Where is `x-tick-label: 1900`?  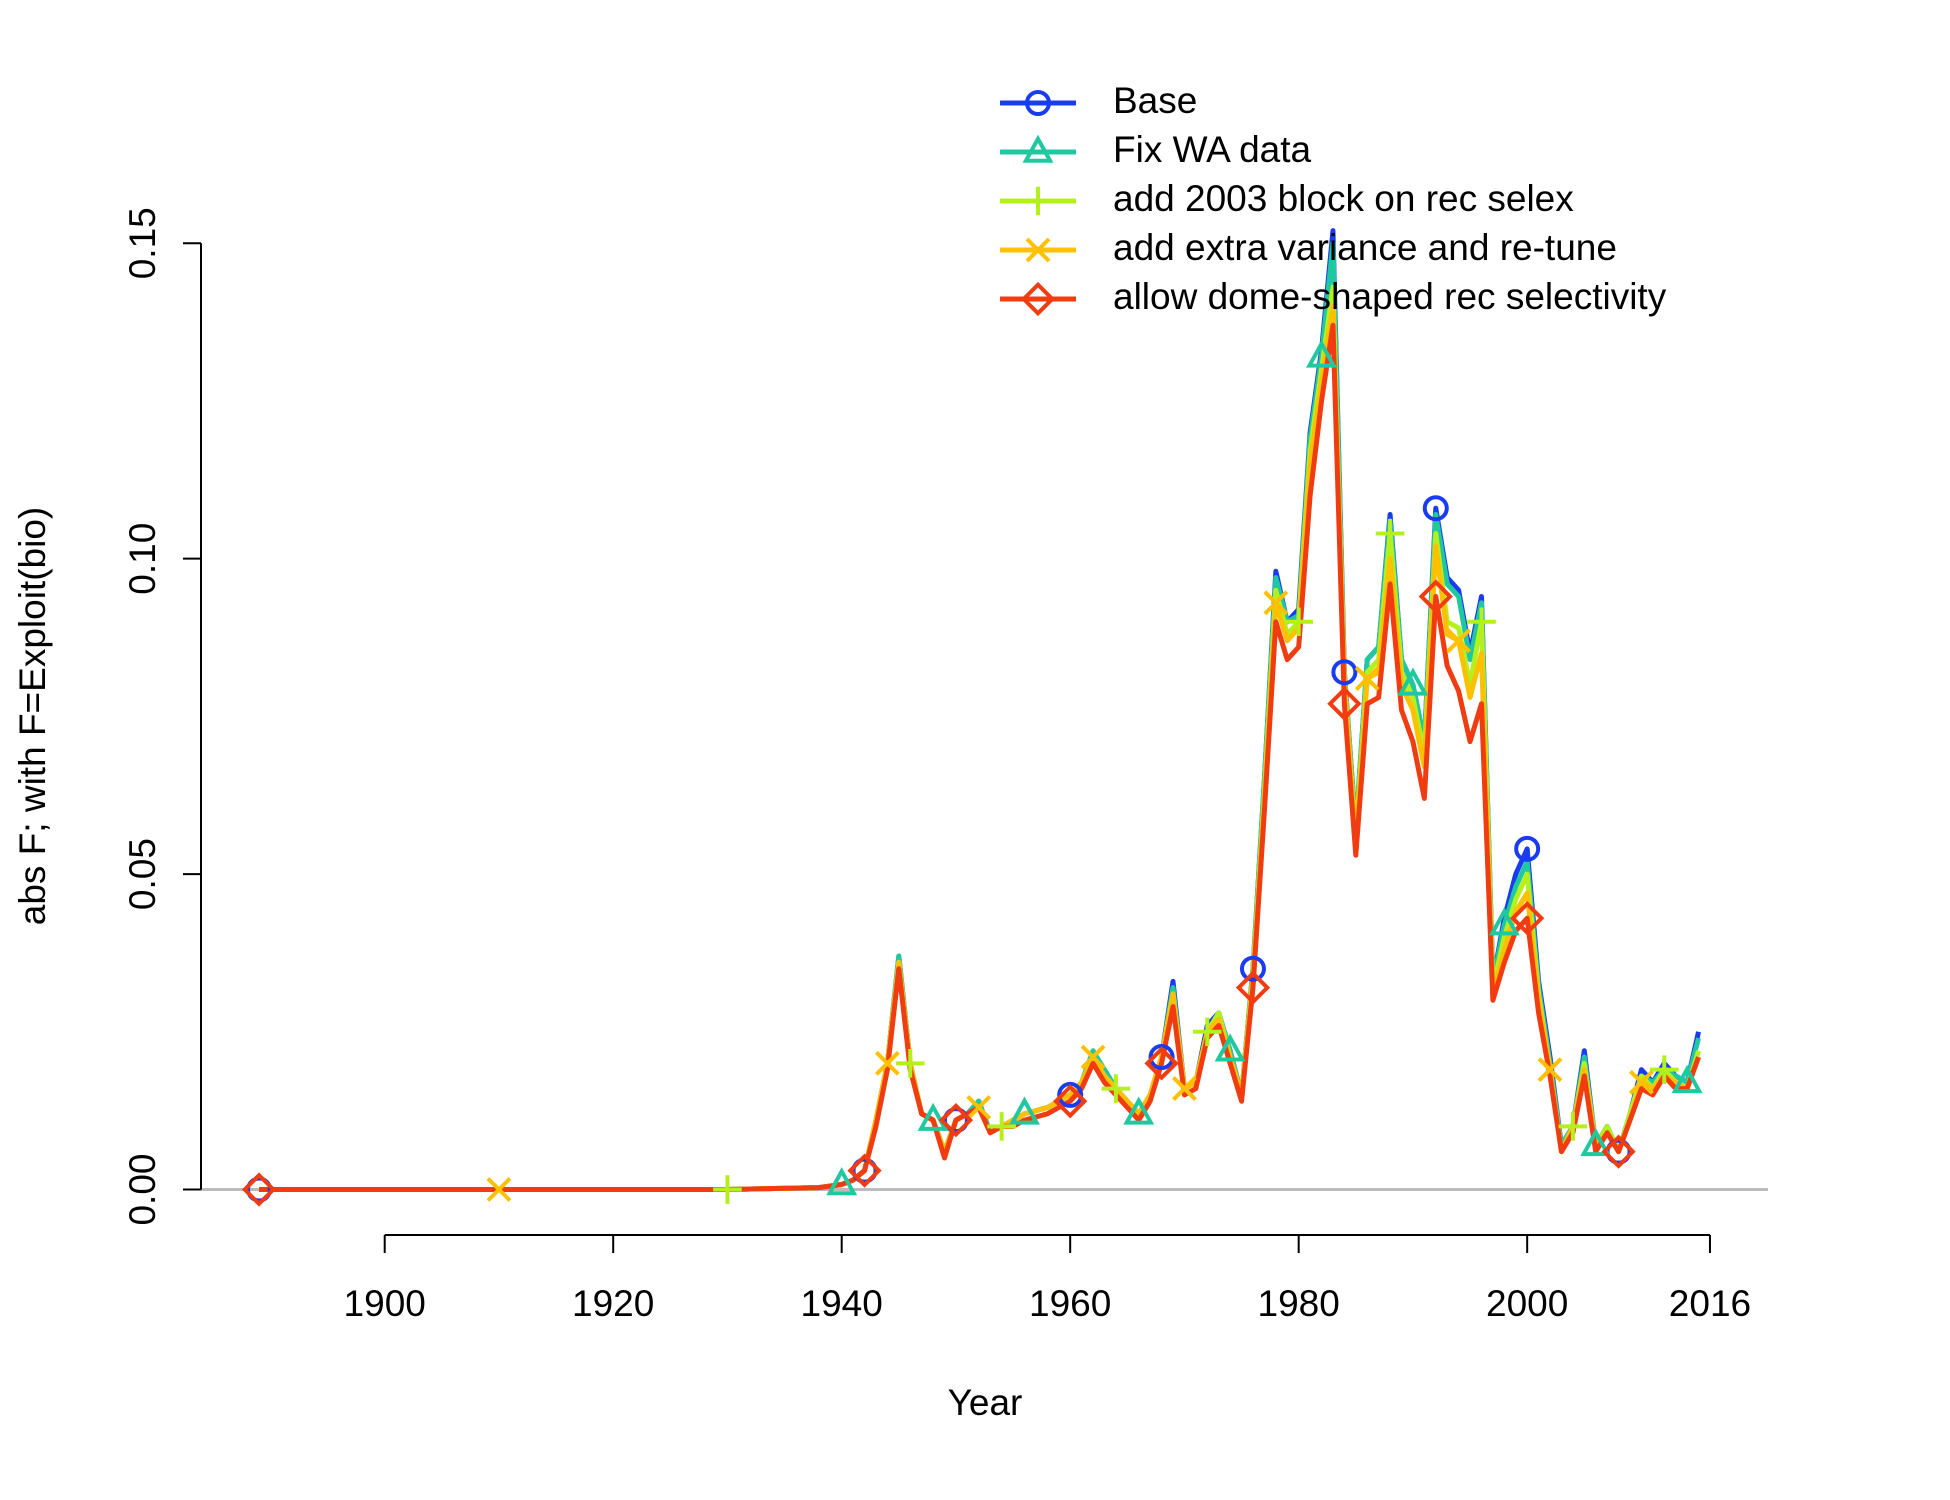 x-tick-label: 1900 is located at coordinates (385, 1303).